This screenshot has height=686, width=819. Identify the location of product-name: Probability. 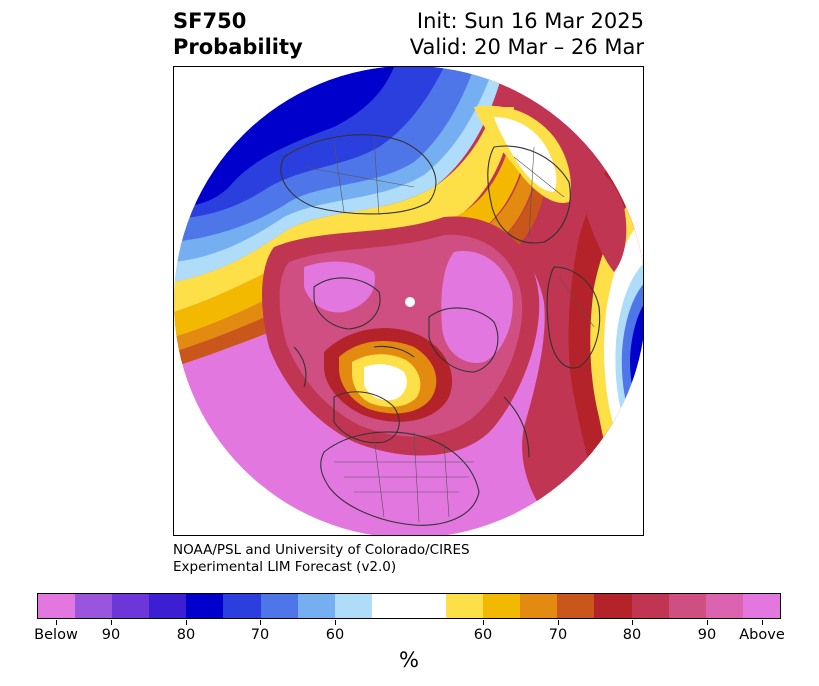
(238, 47).